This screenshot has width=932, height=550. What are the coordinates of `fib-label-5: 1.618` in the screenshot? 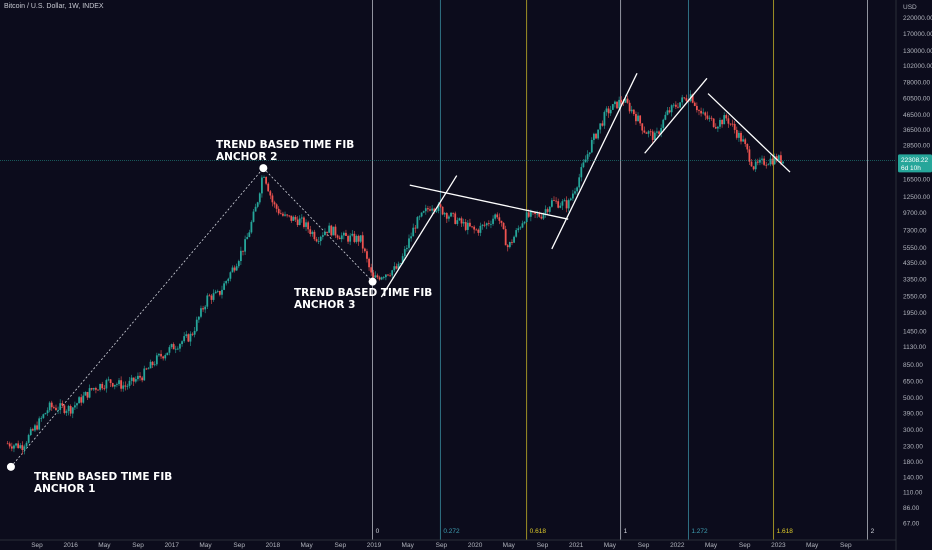 It's located at (785, 531).